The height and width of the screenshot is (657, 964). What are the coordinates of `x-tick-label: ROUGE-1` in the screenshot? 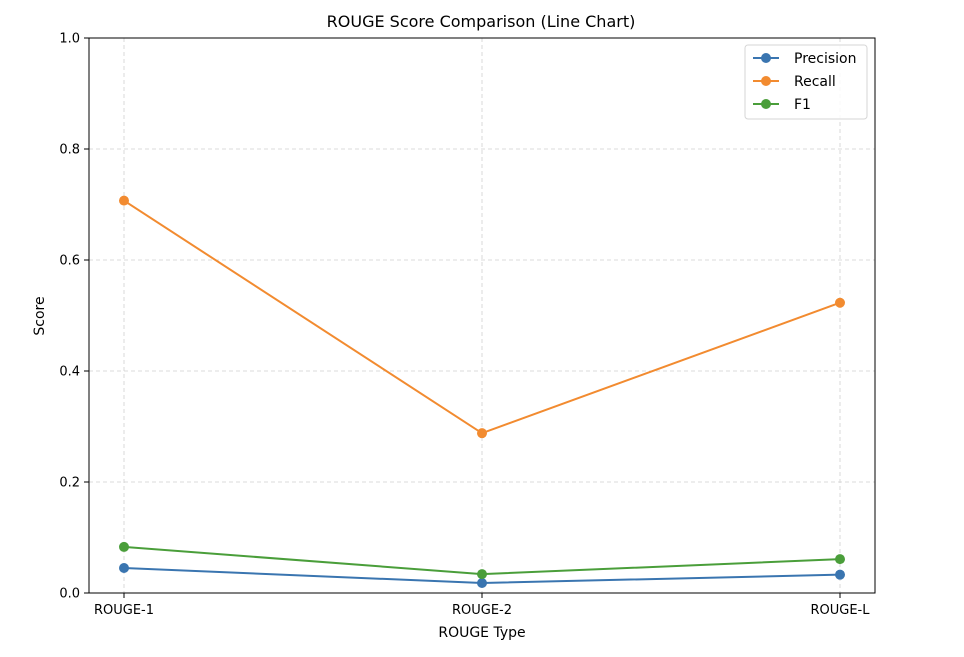 It's located at (124, 610).